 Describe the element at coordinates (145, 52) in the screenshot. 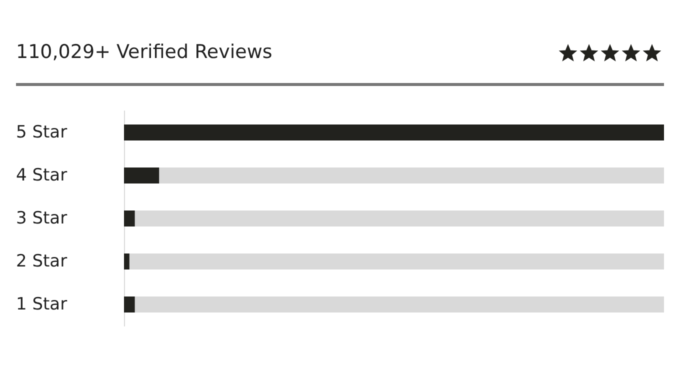

I see `chart-title: 110,029+ Verified Reviews` at that location.